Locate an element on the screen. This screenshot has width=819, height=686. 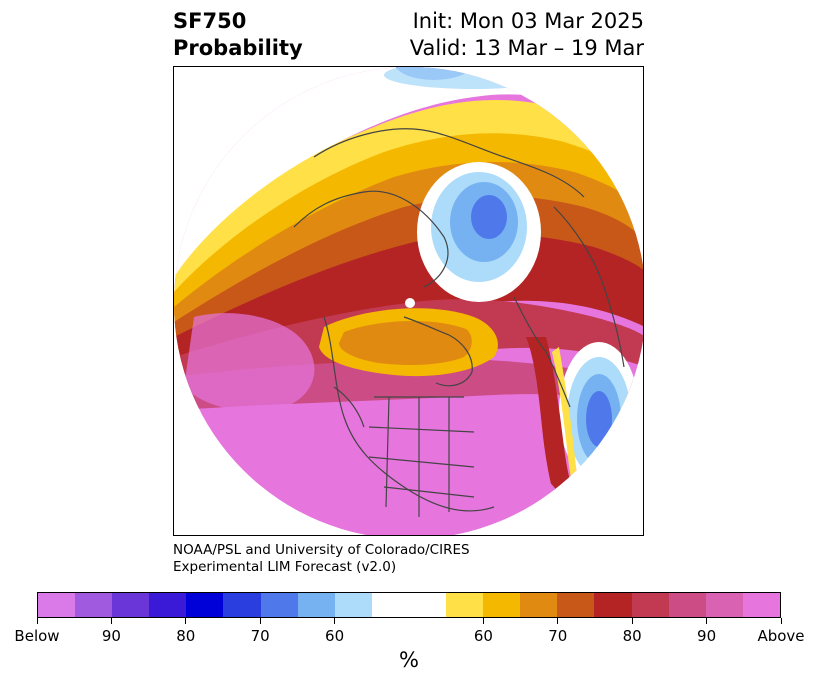
init-date: Init: Mon 03 Mar 2025 is located at coordinates (528, 21).